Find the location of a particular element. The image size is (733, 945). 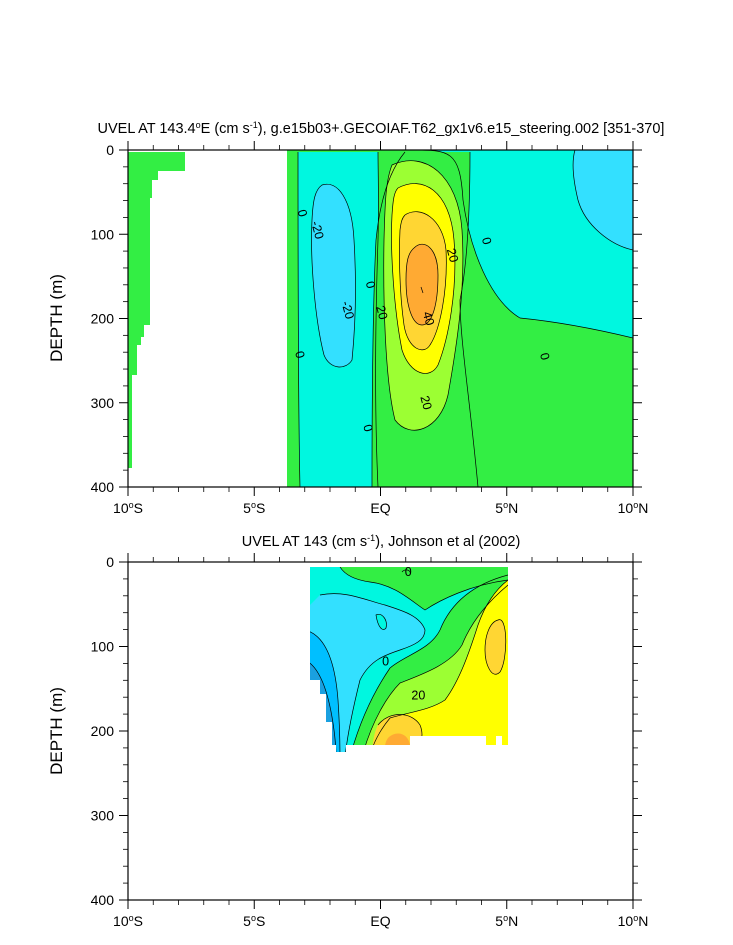

panel1-ytick-label: 300 is located at coordinates (103, 403).